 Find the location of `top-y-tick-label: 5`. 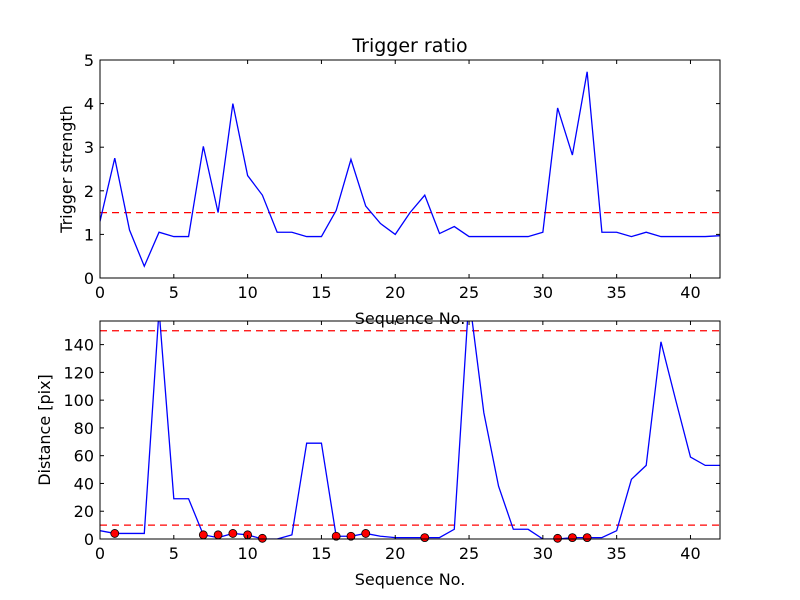

top-y-tick-label: 5 is located at coordinates (89, 60).